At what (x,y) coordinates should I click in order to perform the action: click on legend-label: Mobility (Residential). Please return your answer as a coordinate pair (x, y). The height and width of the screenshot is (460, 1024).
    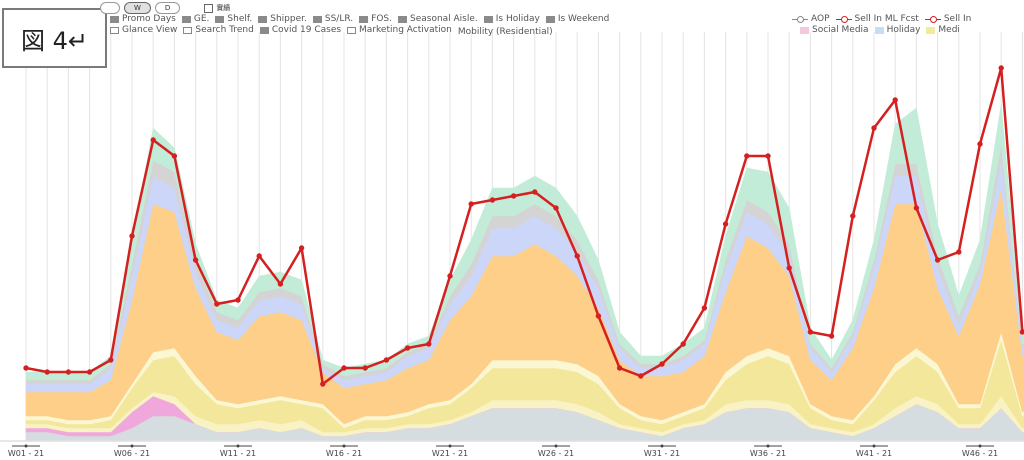
    Looking at the image, I should click on (505, 32).